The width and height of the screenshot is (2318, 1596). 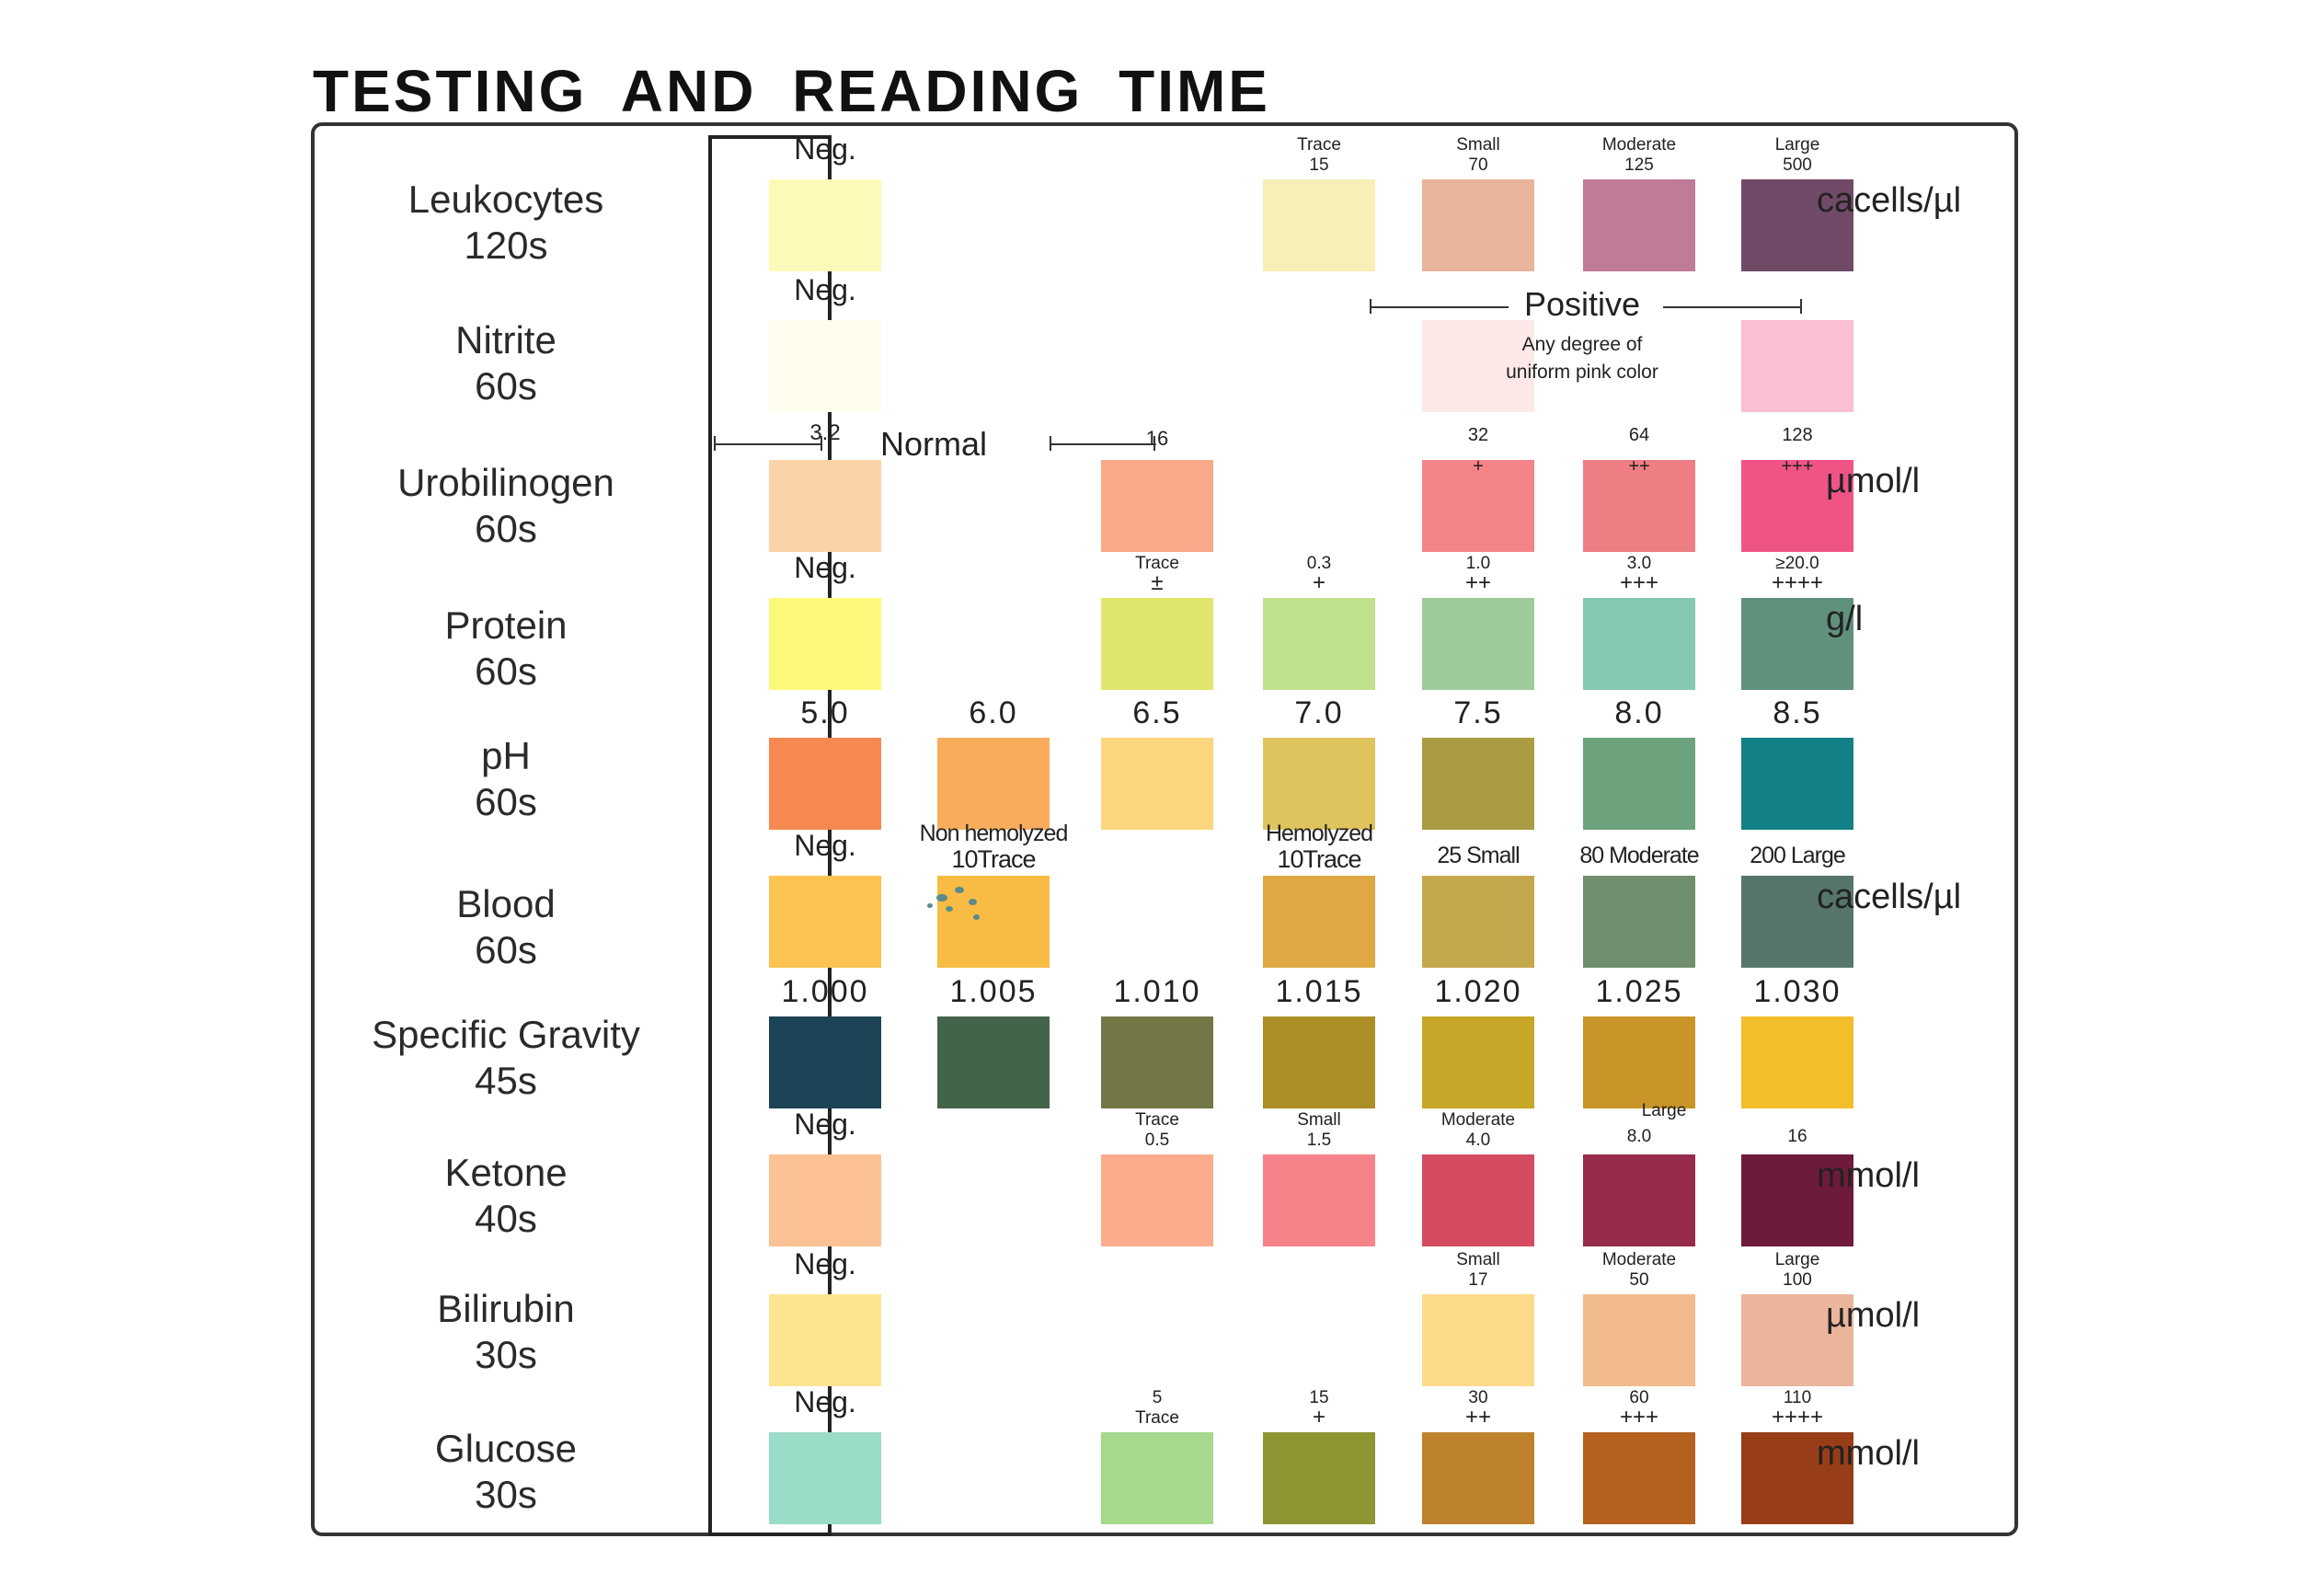 I want to click on swatch-label: Non hemolyzed 10Trace, so click(x=993, y=847).